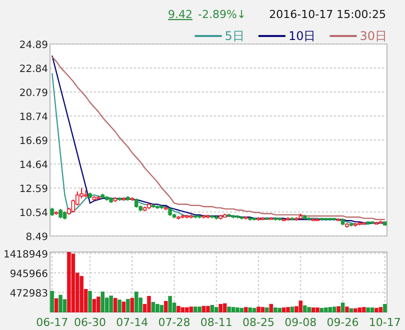  What do you see at coordinates (342, 322) in the screenshot?
I see `x-tick-label: 09-26` at bounding box center [342, 322].